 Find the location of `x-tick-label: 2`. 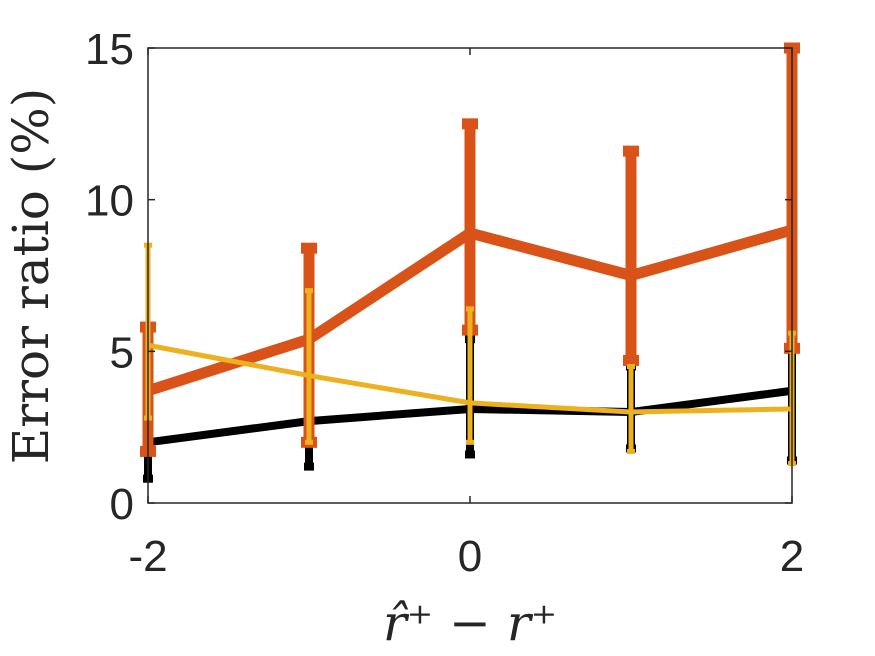

x-tick-label: 2 is located at coordinates (792, 556).